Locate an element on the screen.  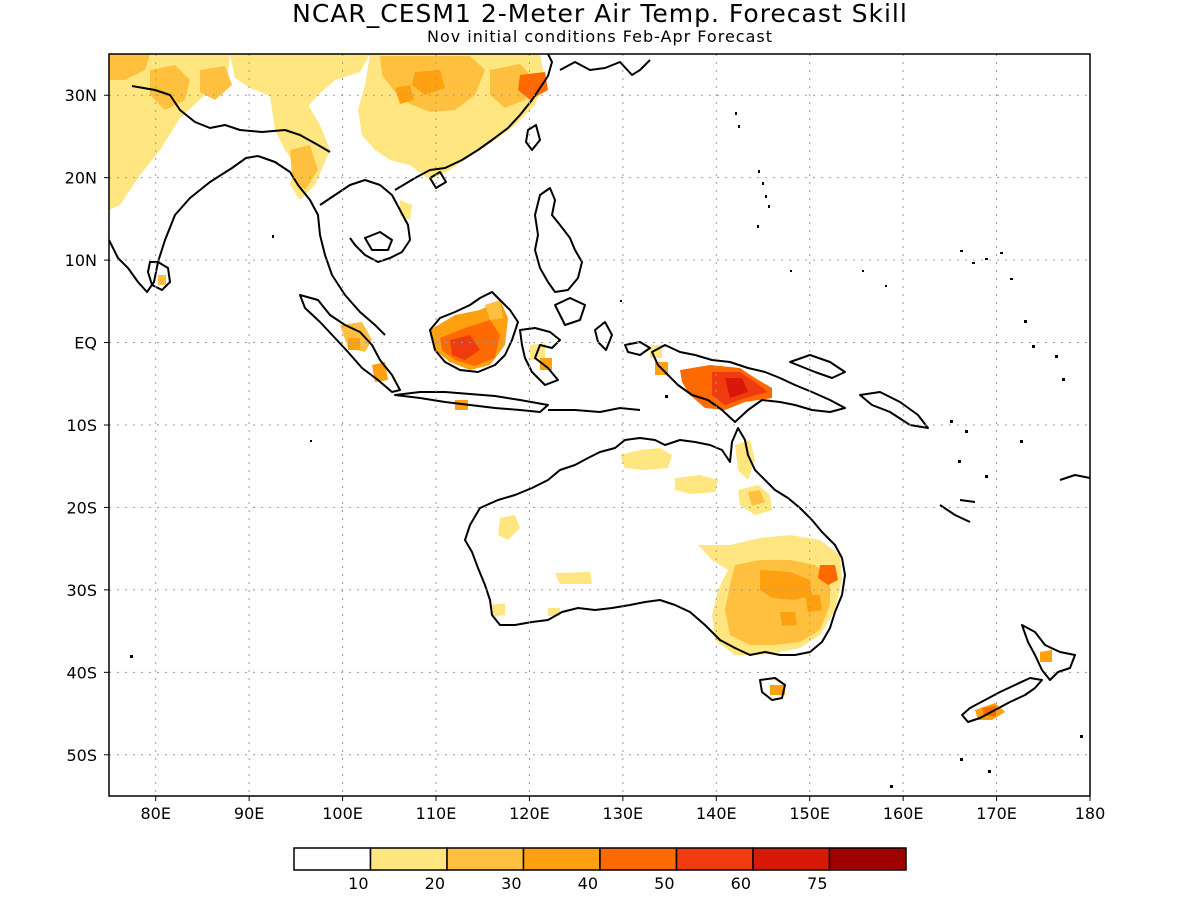
lon-label: 100E is located at coordinates (342, 813).